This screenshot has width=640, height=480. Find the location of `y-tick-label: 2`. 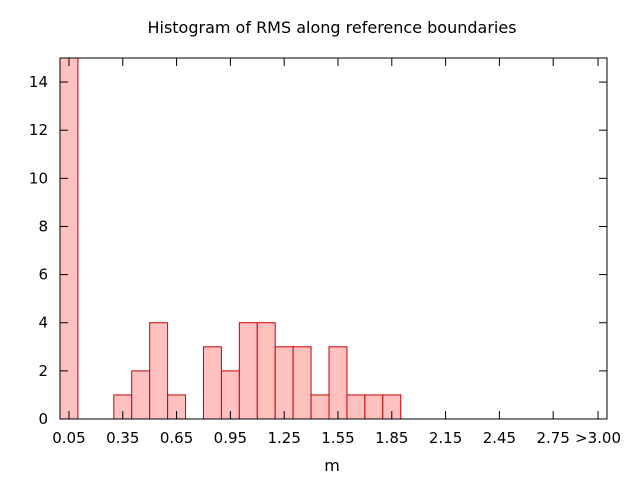

y-tick-label: 2 is located at coordinates (43, 371).